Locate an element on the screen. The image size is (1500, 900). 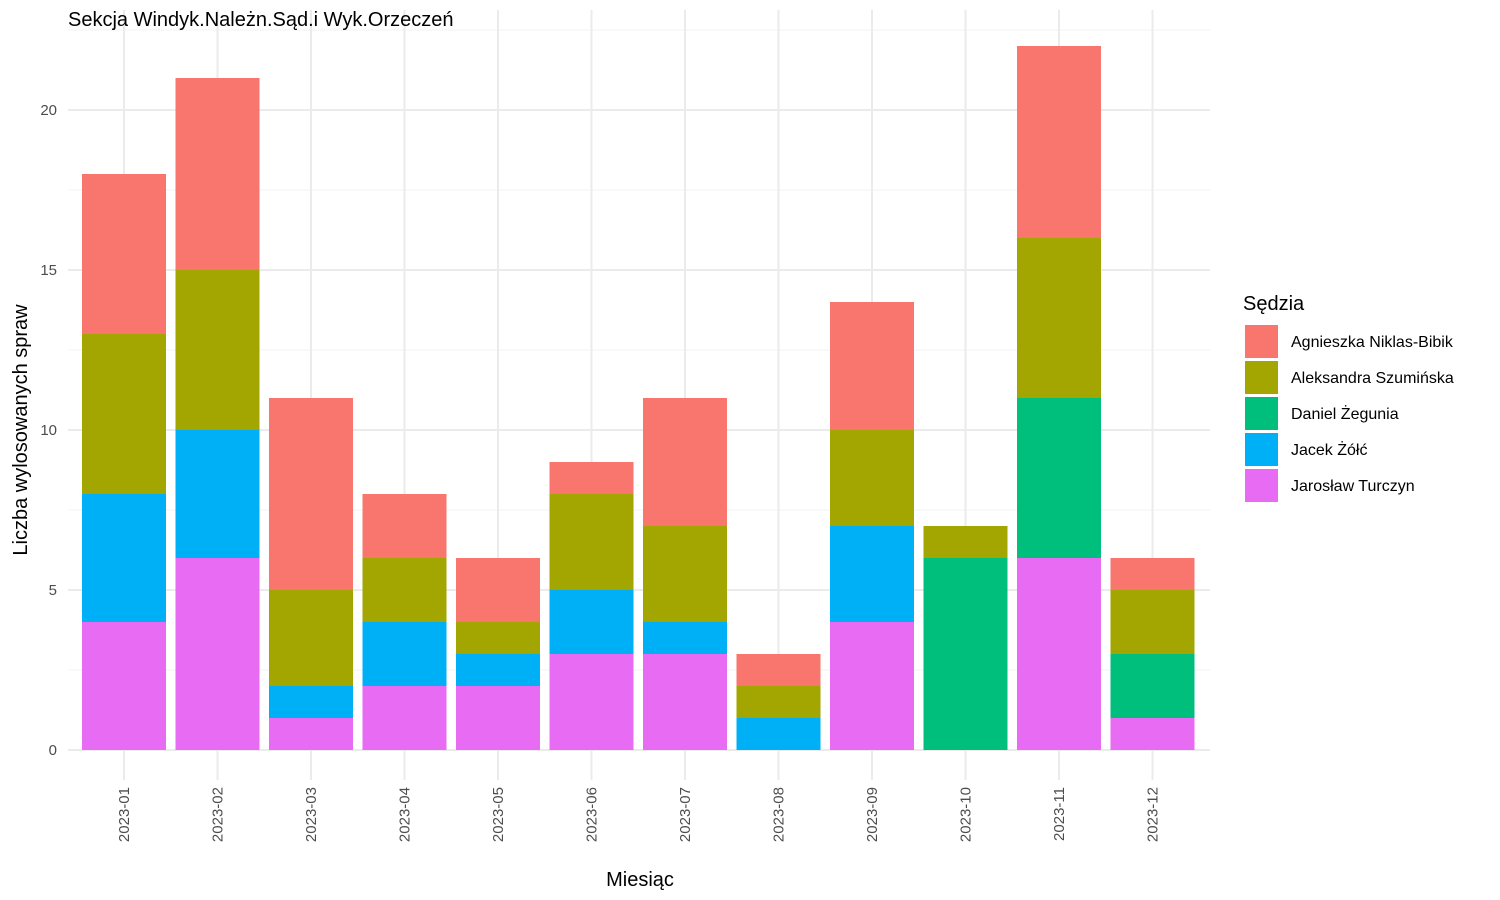
x-tick-label: 2023-12 is located at coordinates (1153, 814).